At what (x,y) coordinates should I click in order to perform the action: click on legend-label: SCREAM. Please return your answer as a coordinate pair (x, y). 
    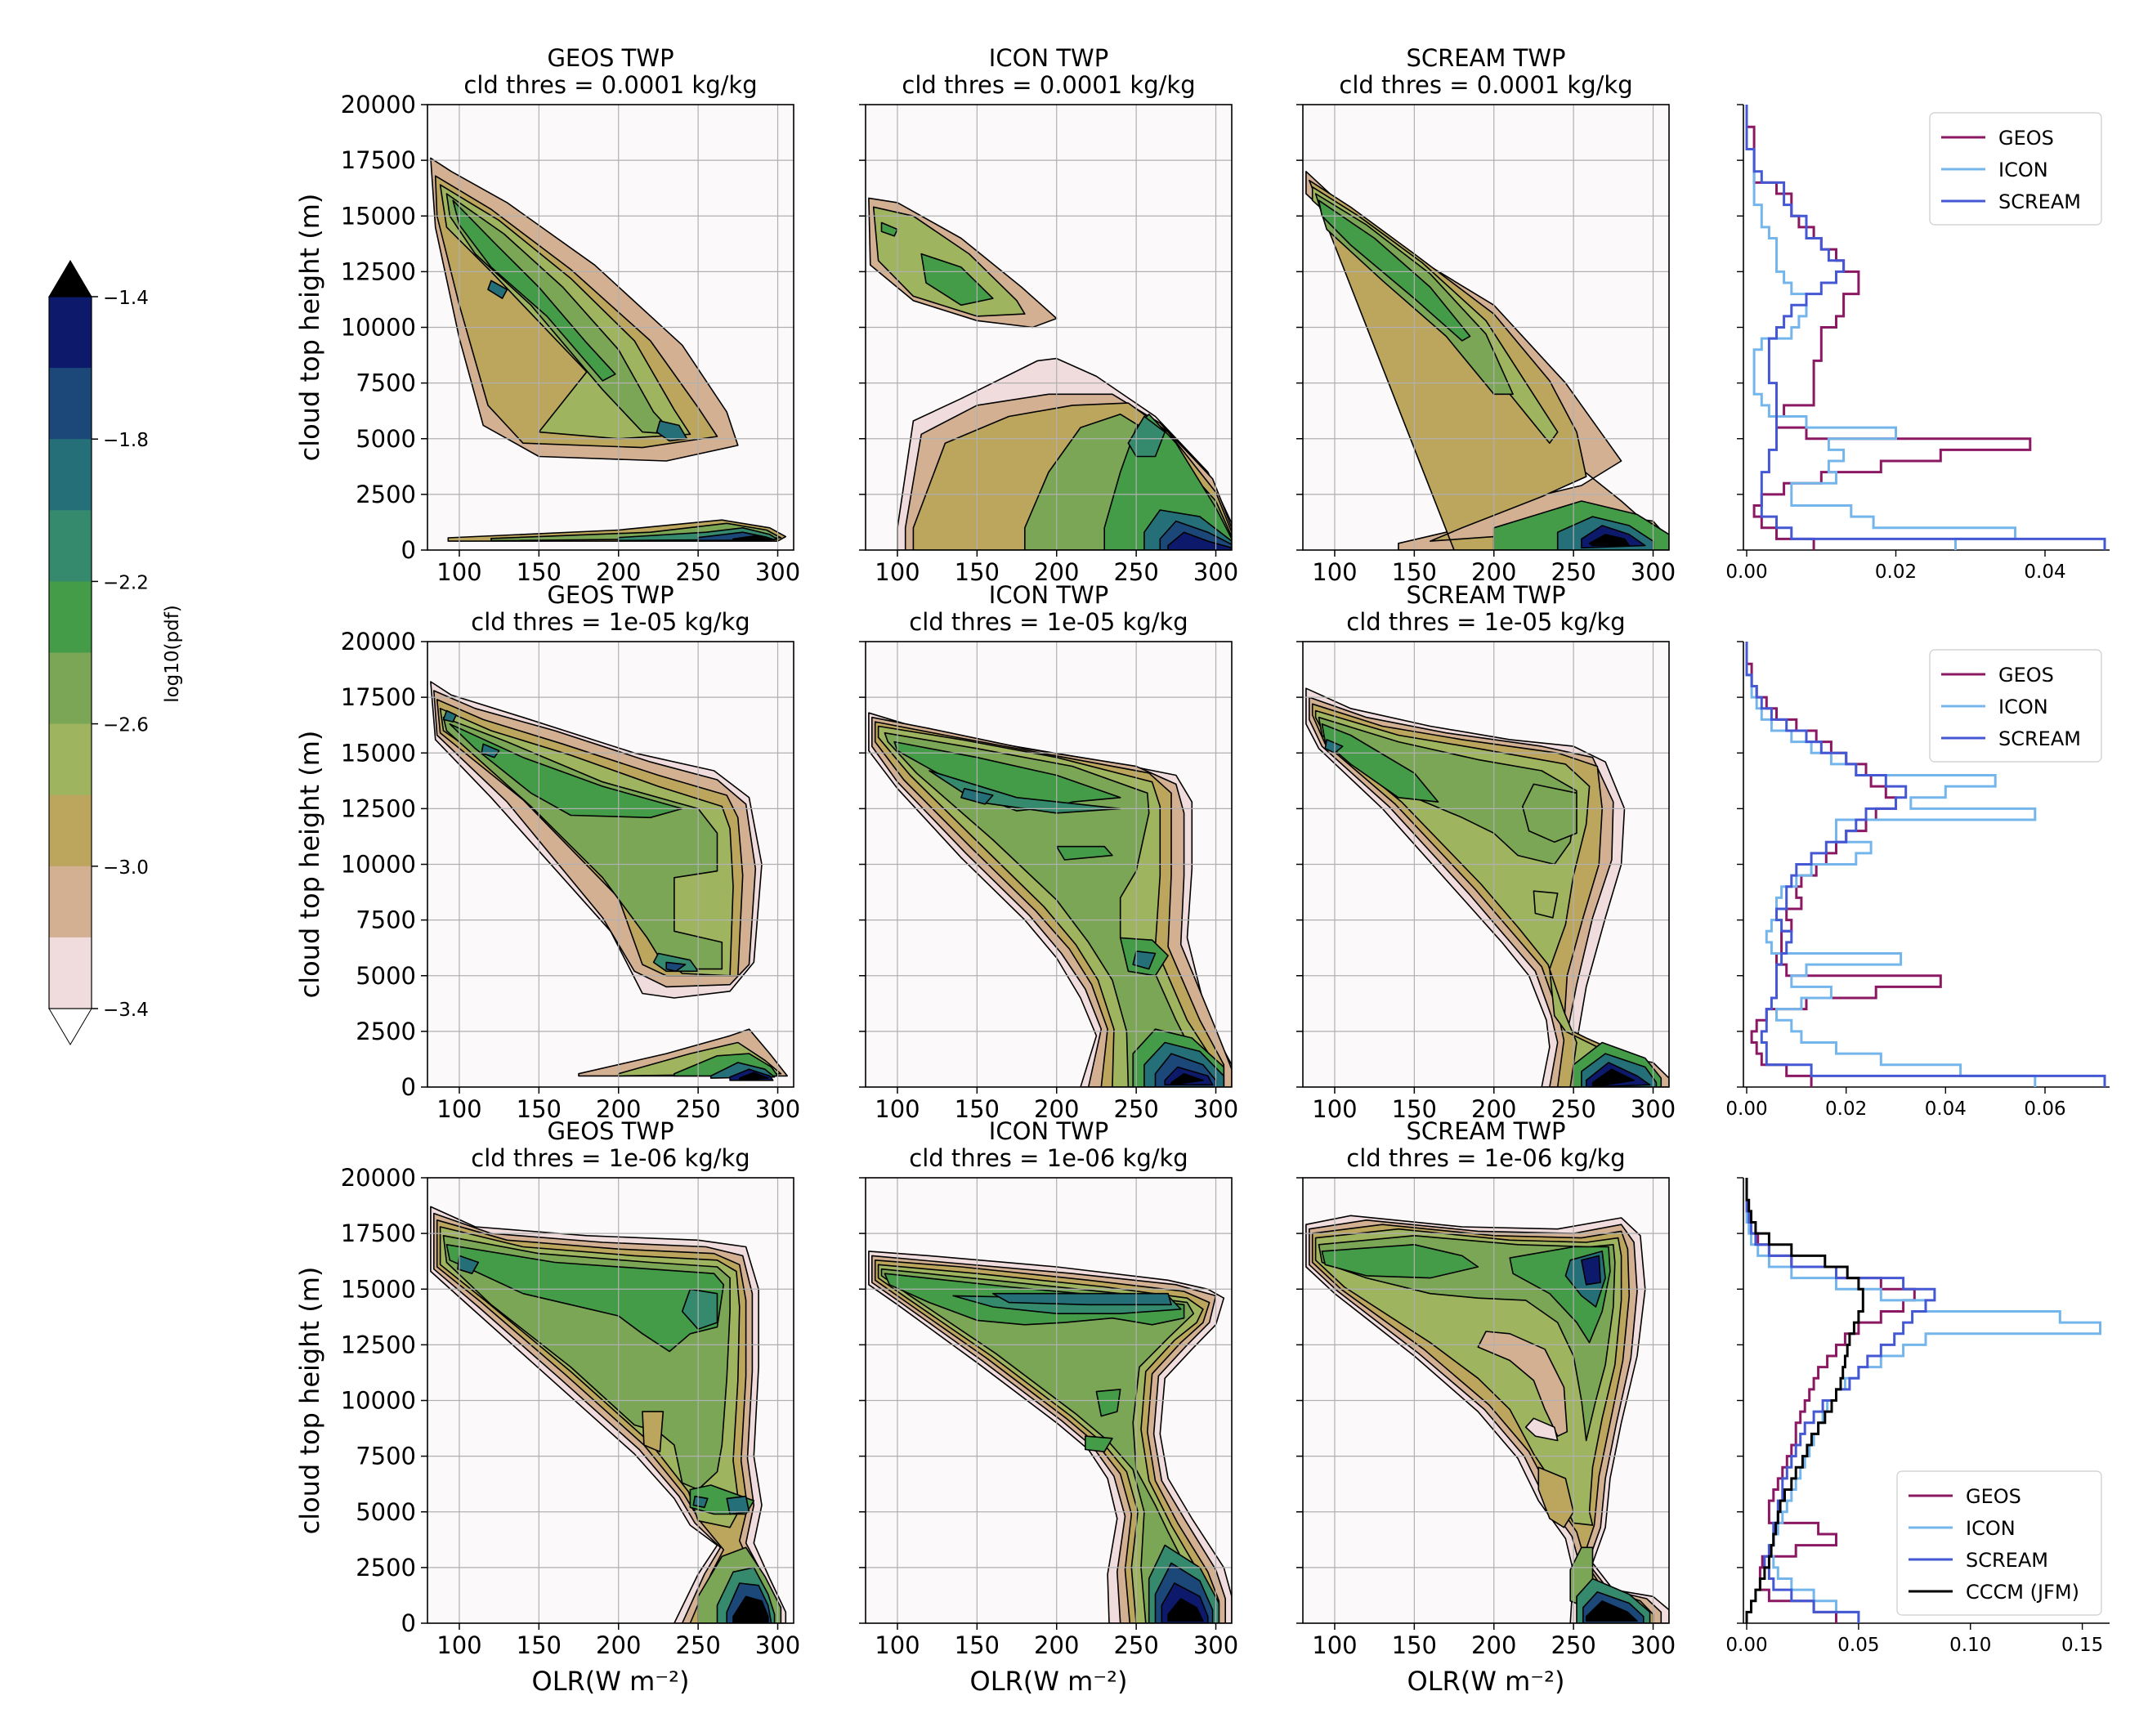
    Looking at the image, I should click on (2039, 738).